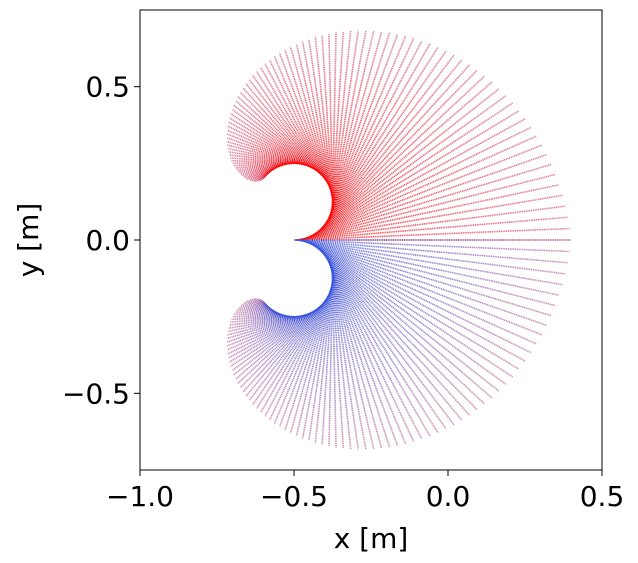 The height and width of the screenshot is (563, 638). Describe the element at coordinates (371, 538) in the screenshot. I see `x-axis-label: x [m]` at that location.